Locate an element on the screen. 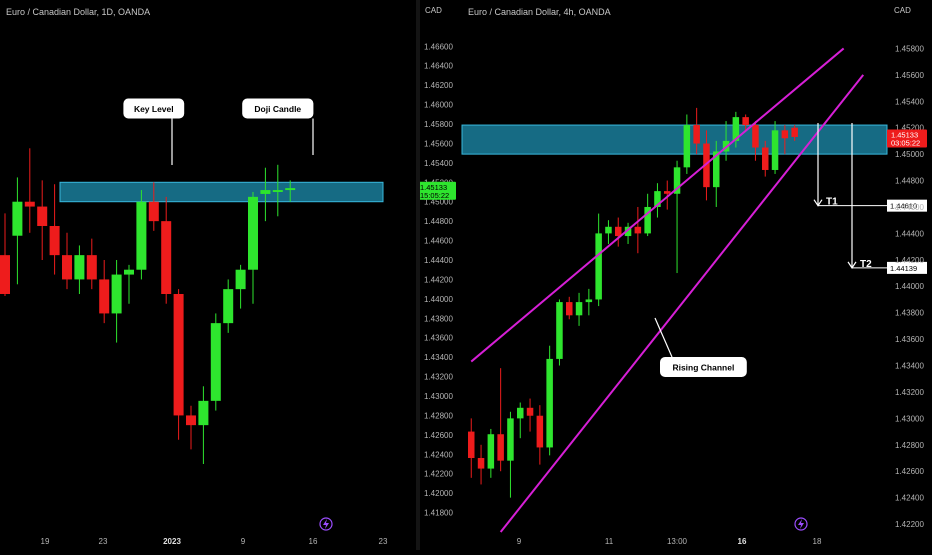 This screenshot has width=932, height=555. target-price-value: 1.44610 is located at coordinates (903, 206).